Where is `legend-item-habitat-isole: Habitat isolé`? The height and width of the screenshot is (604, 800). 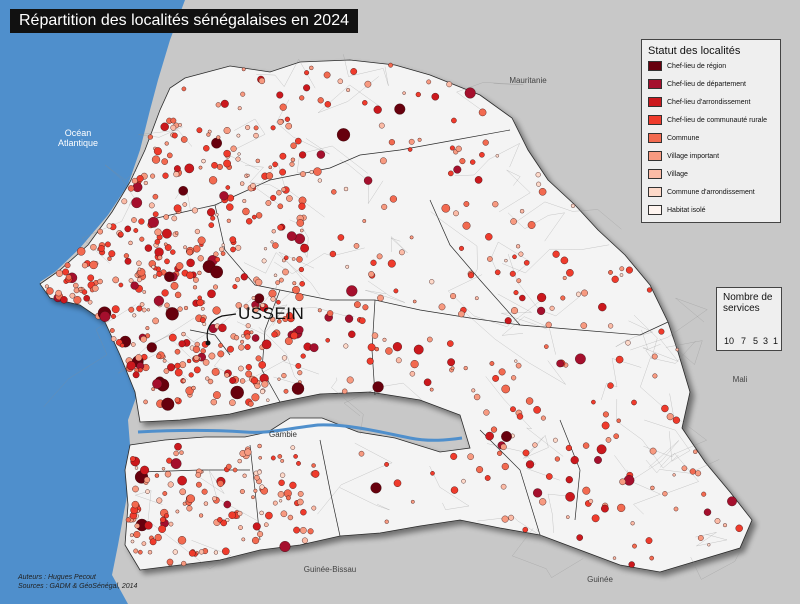
legend-item-habitat-isole: Habitat isolé is located at coordinates (677, 210).